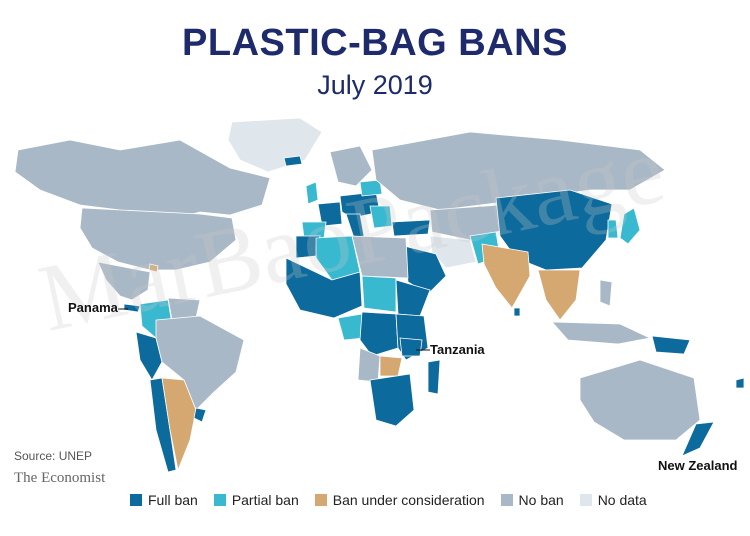  What do you see at coordinates (606, 293) in the screenshot?
I see `region-philippines` at bounding box center [606, 293].